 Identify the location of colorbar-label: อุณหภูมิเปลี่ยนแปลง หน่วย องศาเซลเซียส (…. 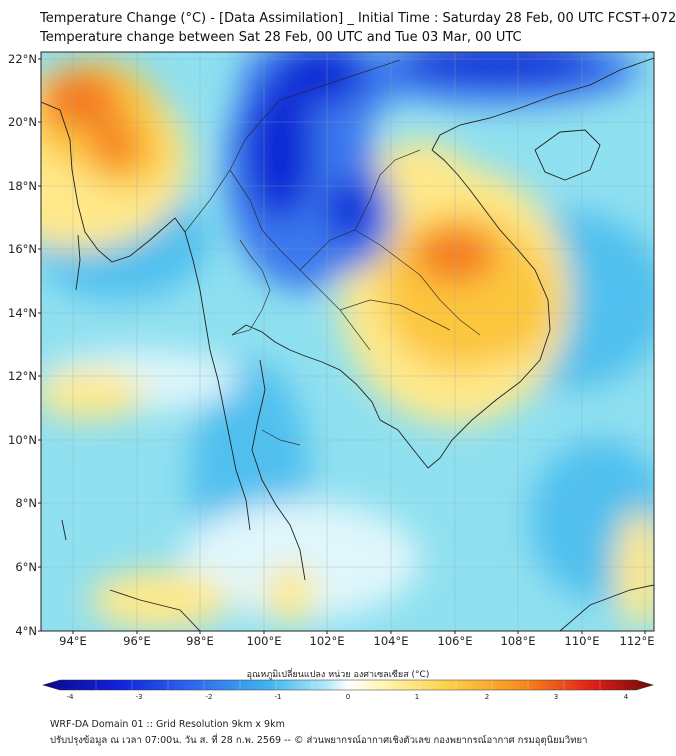
(338, 675).